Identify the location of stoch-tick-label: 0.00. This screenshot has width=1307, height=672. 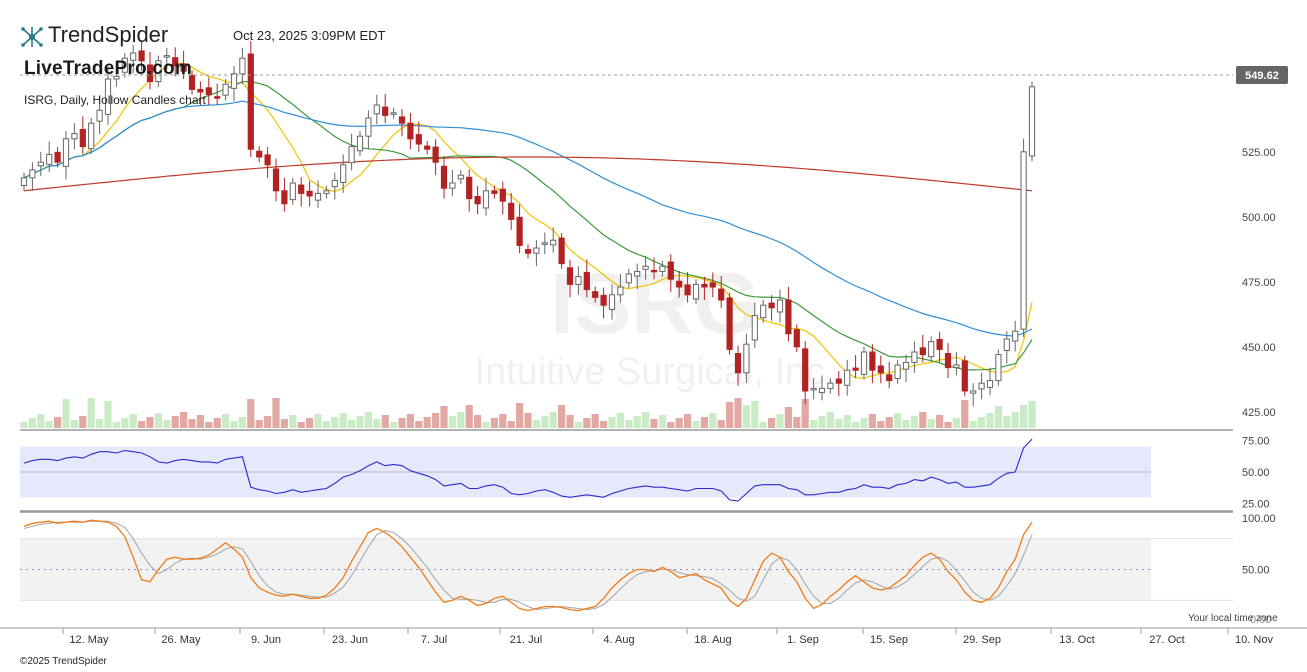
(1260, 620).